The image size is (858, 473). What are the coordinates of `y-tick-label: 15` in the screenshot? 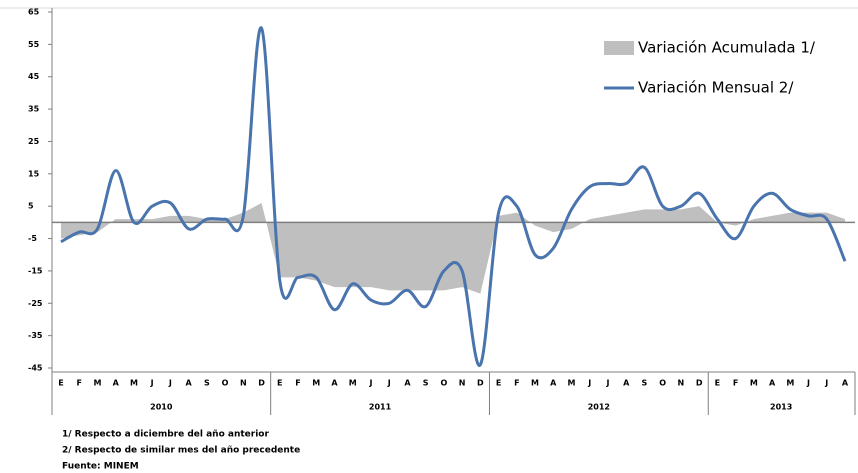 It's located at (34, 173).